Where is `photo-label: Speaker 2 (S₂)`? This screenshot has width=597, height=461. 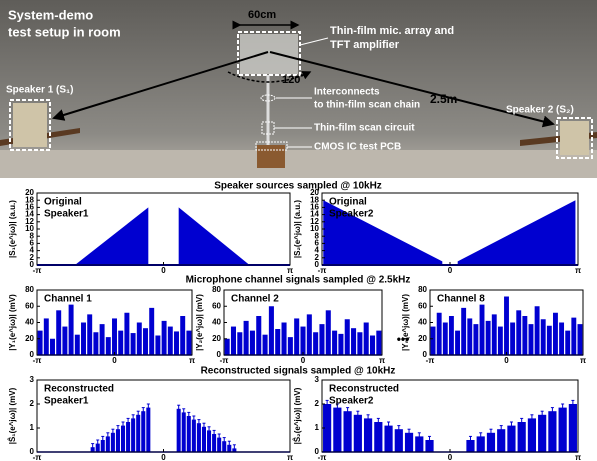
photo-label: Speaker 2 (S₂) is located at coordinates (540, 110).